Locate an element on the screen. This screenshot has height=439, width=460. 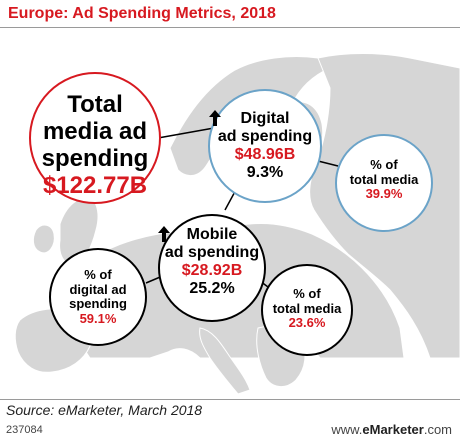
digital-value: $48.96B is located at coordinates (265, 154).